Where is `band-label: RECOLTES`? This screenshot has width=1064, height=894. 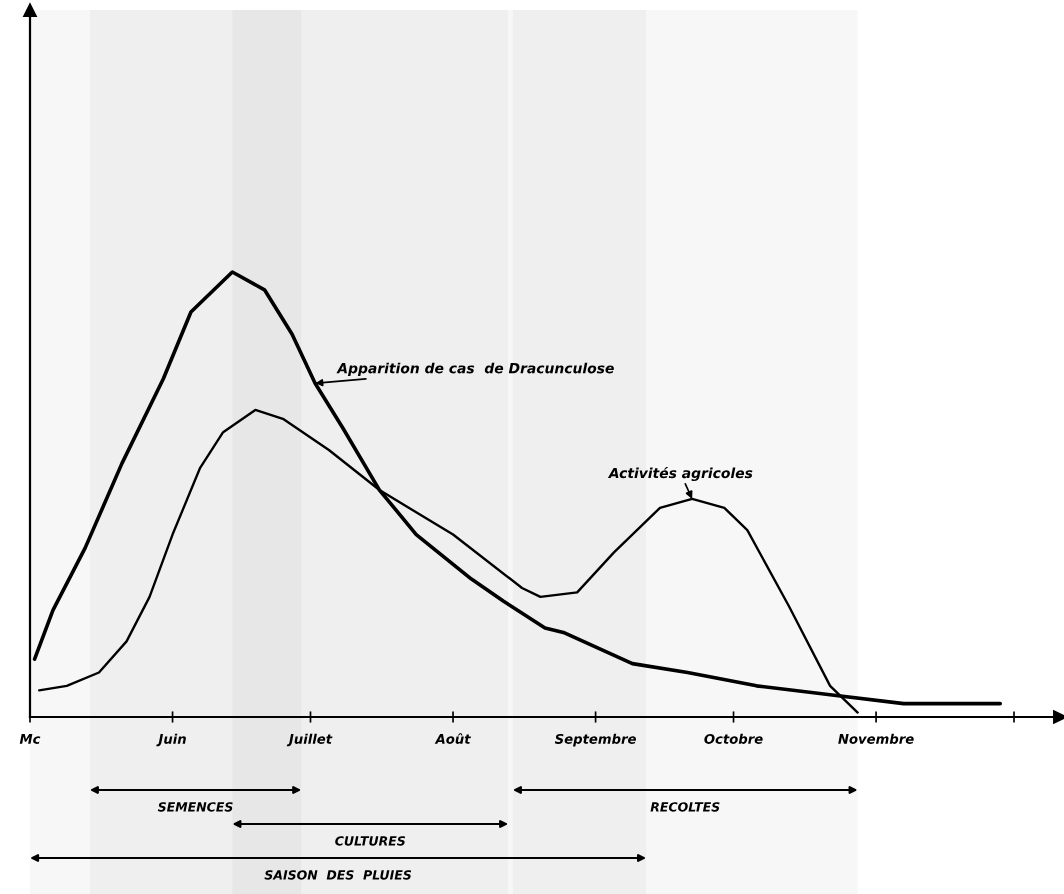
band-label: RECOLTES is located at coordinates (685, 807).